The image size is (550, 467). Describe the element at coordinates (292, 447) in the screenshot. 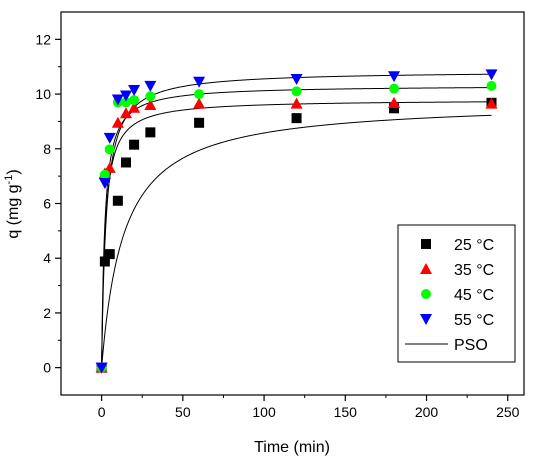

I see `x-axis-title: Time (min)` at that location.